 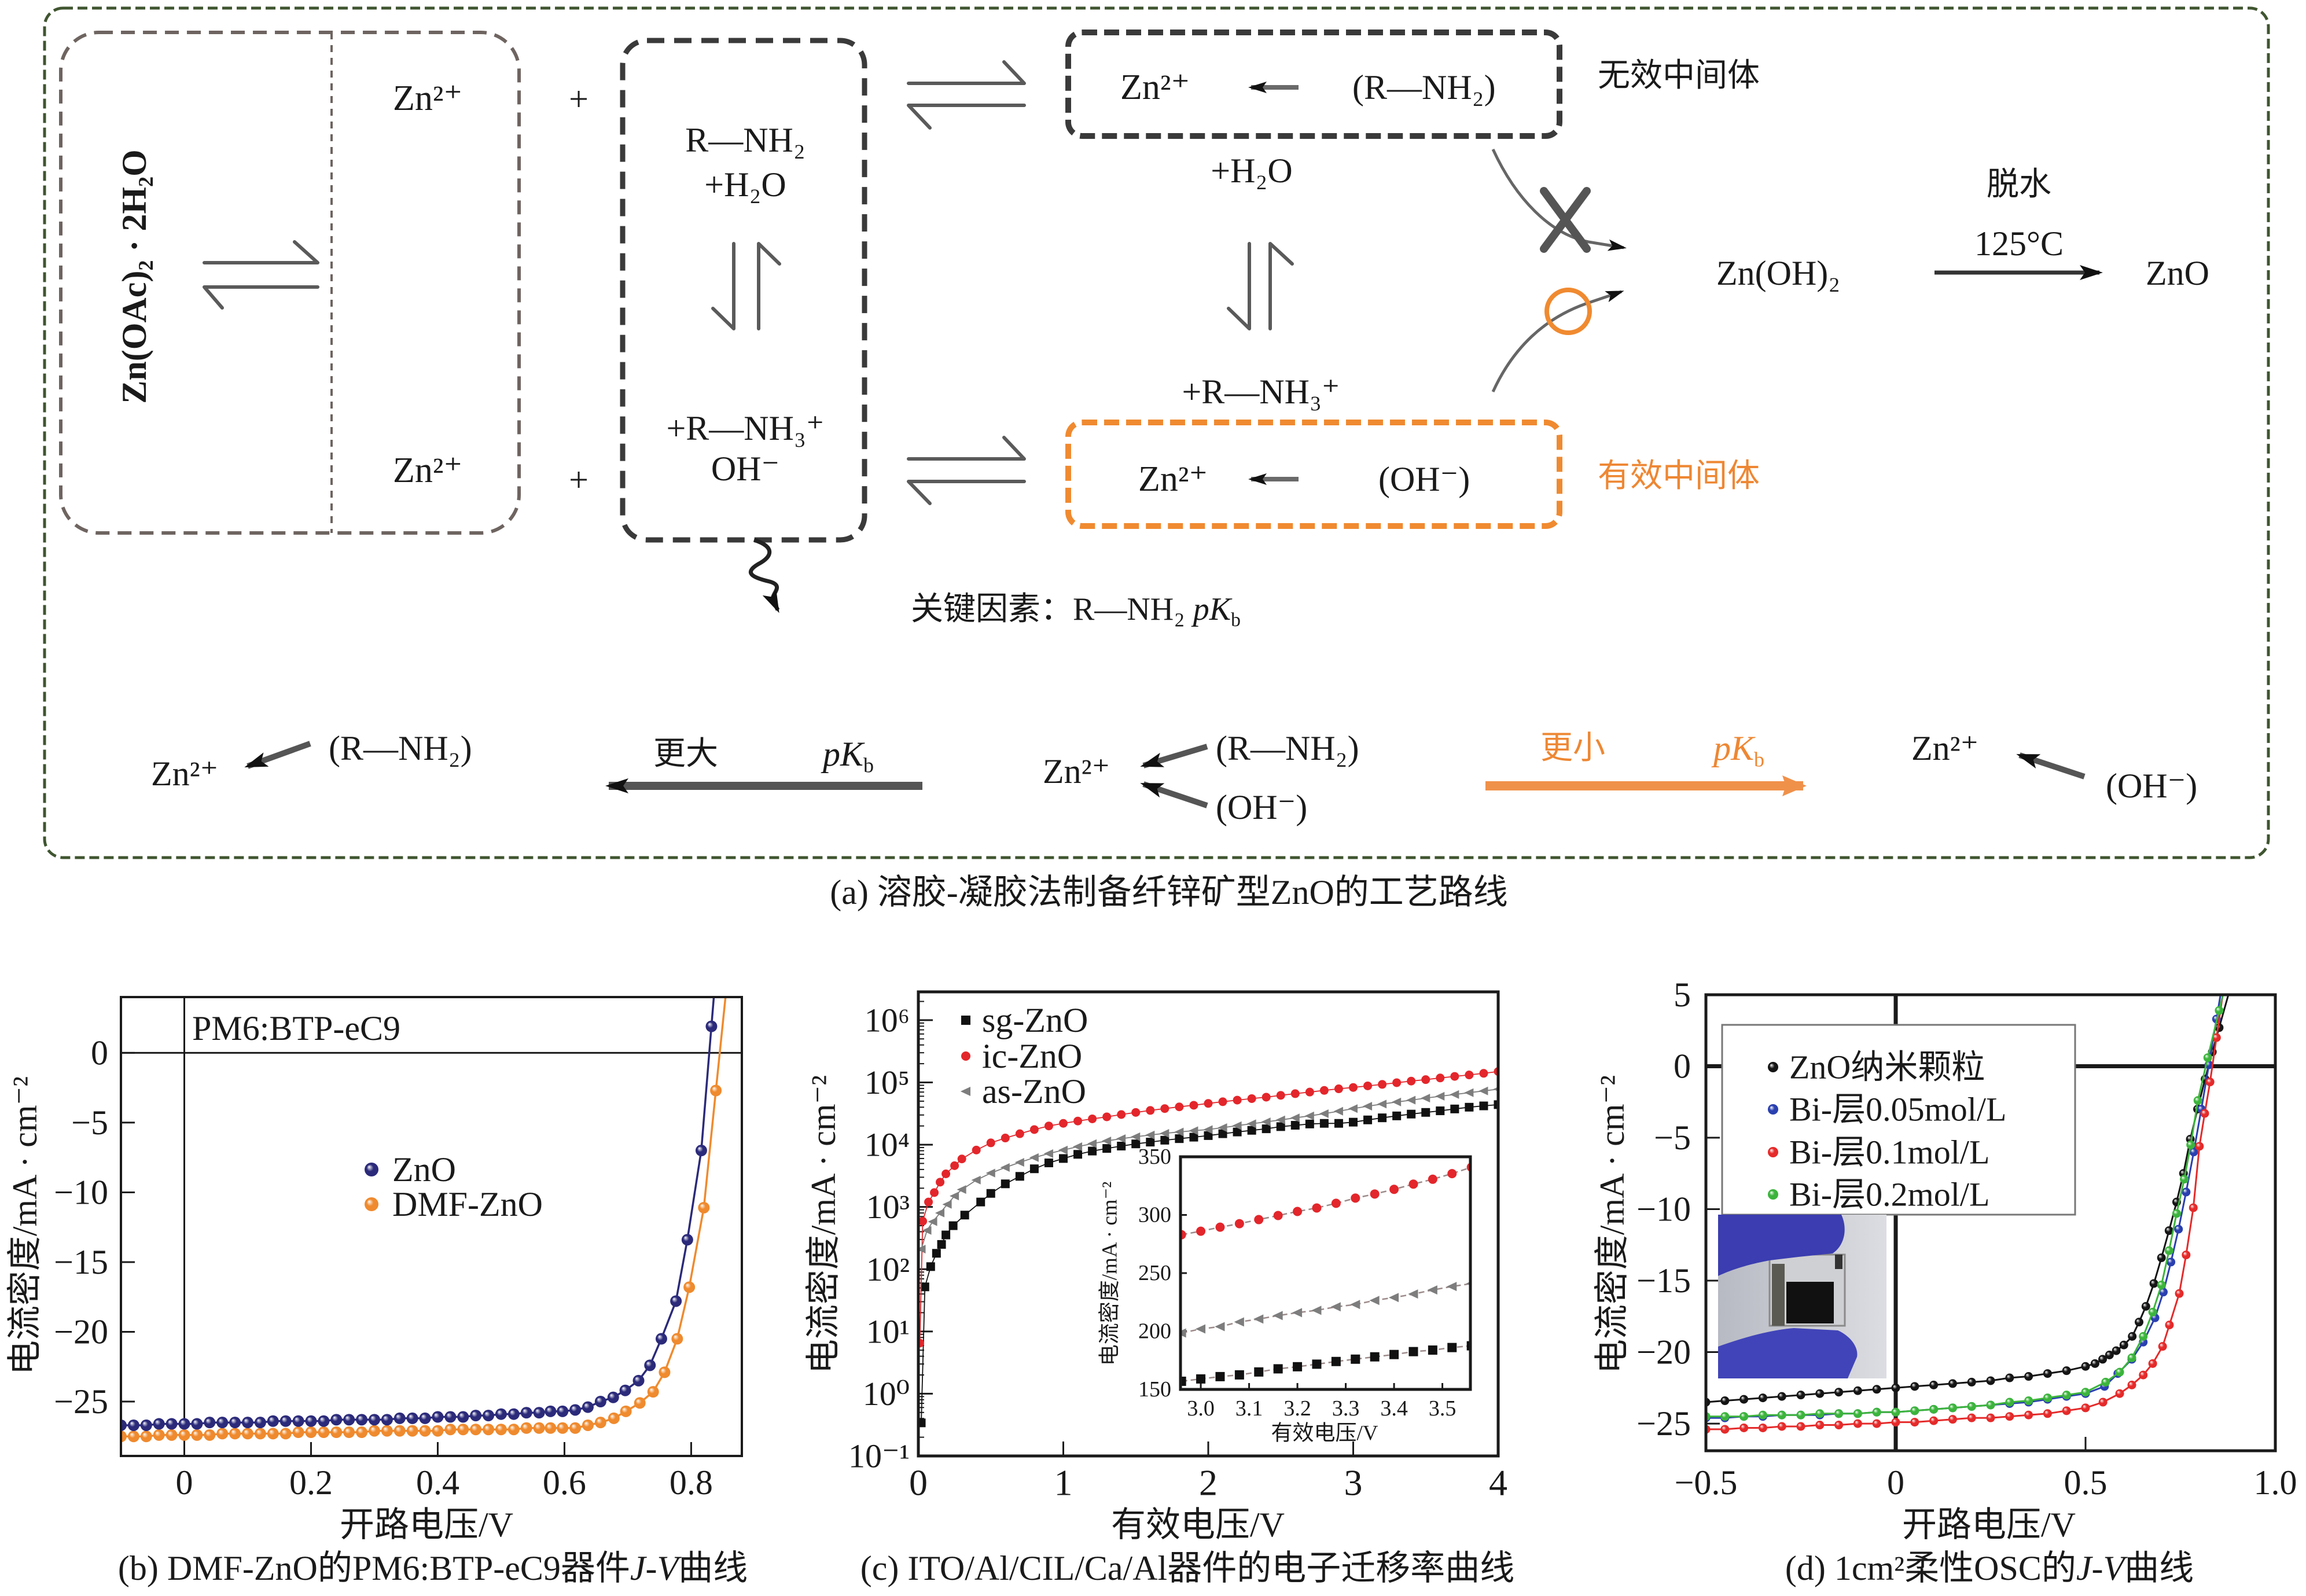 What do you see at coordinates (1249, 1408) in the screenshot?
I see `x-tick-label: 3.1` at bounding box center [1249, 1408].